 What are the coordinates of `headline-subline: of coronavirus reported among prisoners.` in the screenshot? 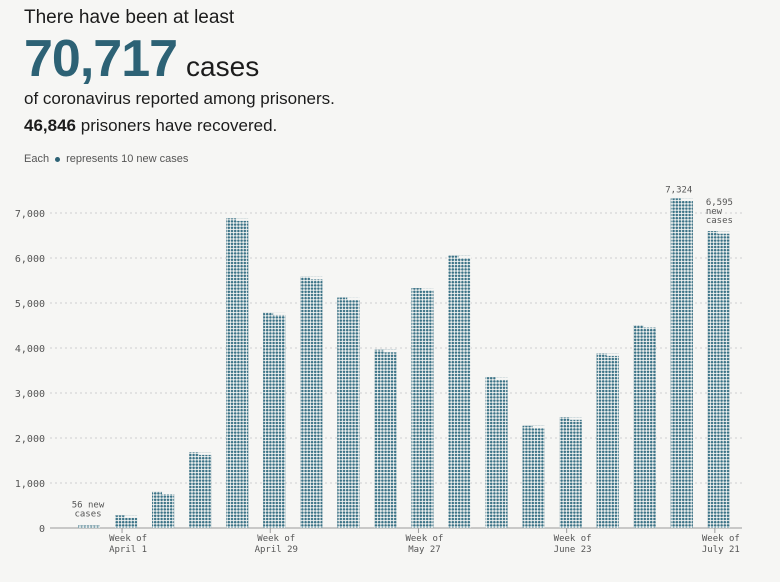 It's located at (179, 98).